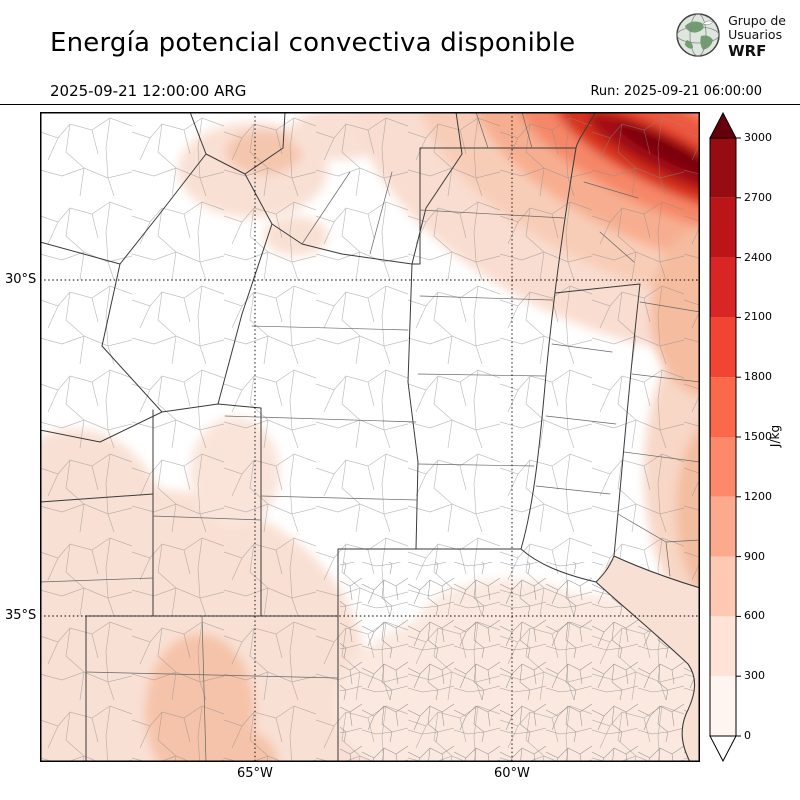 The image size is (800, 800). Describe the element at coordinates (757, 20) in the screenshot. I see `logo-line-1: Grupo de` at that location.